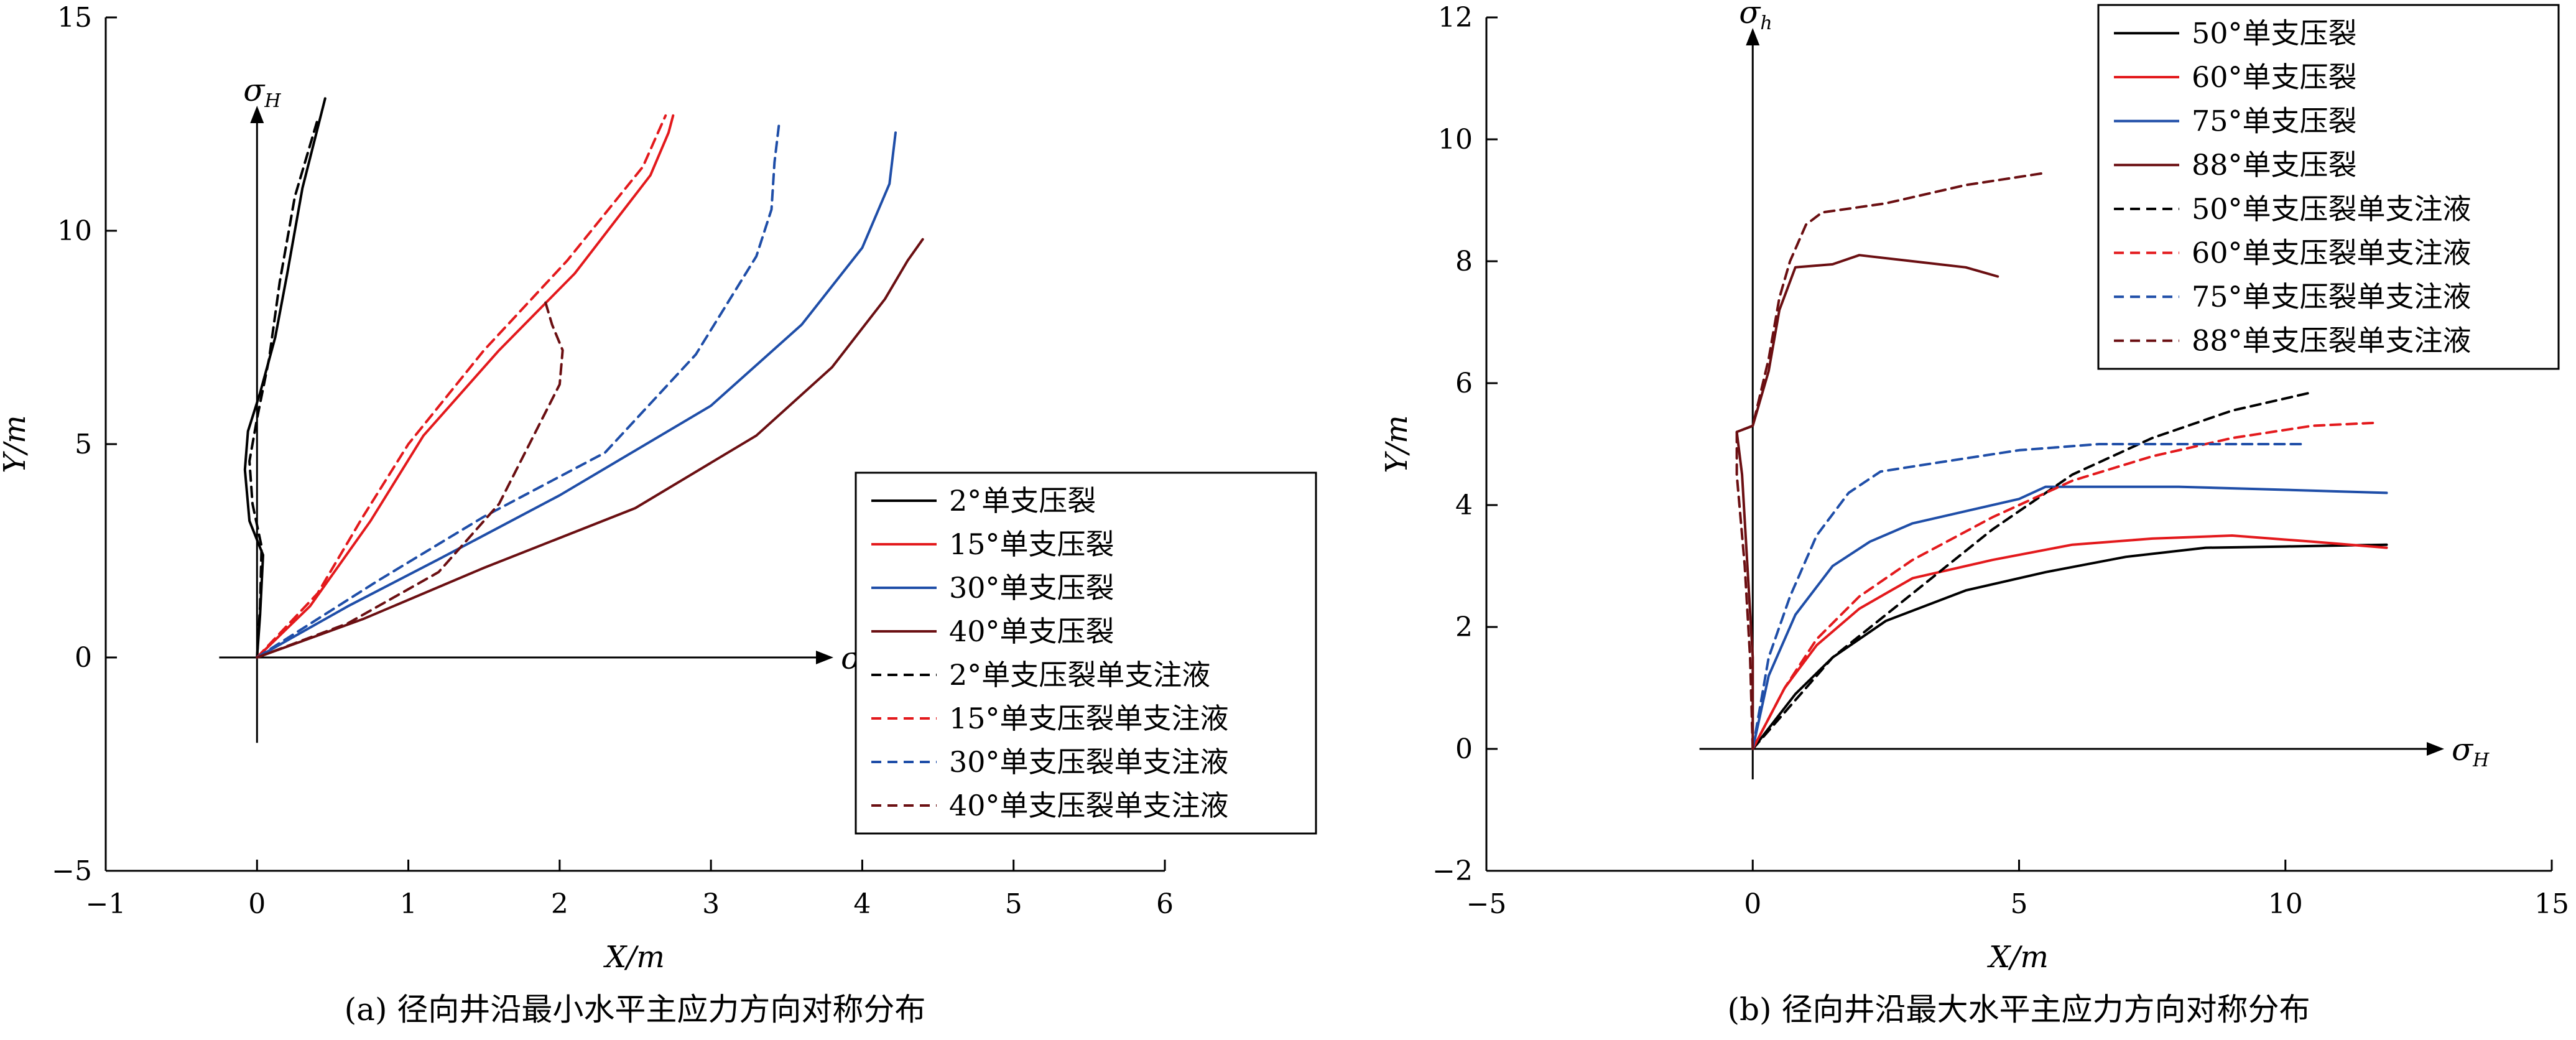 The height and width of the screenshot is (1040, 2576). What do you see at coordinates (2275, 77) in the screenshot?
I see `legend-entry: 60°单支压裂` at bounding box center [2275, 77].